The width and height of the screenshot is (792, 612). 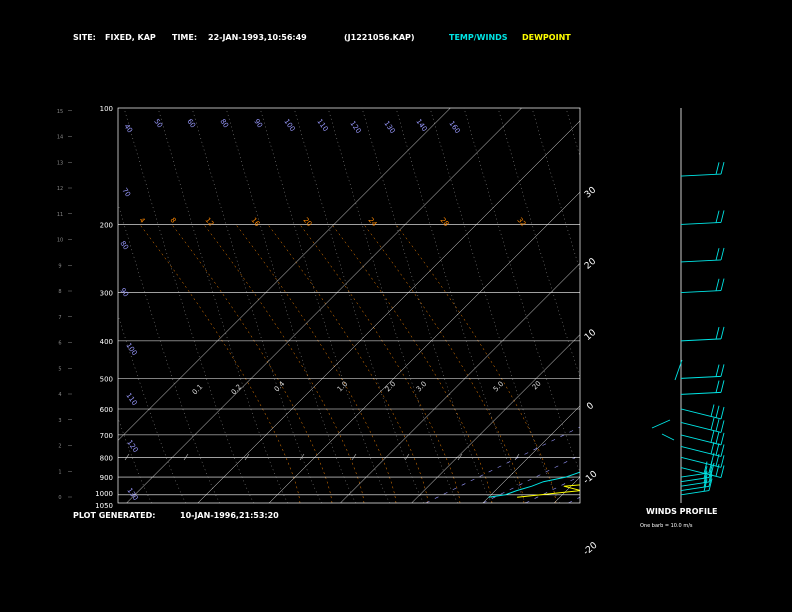 What do you see at coordinates (255, 222) in the screenshot?
I see `moist-adiabat-label: 16` at bounding box center [255, 222].